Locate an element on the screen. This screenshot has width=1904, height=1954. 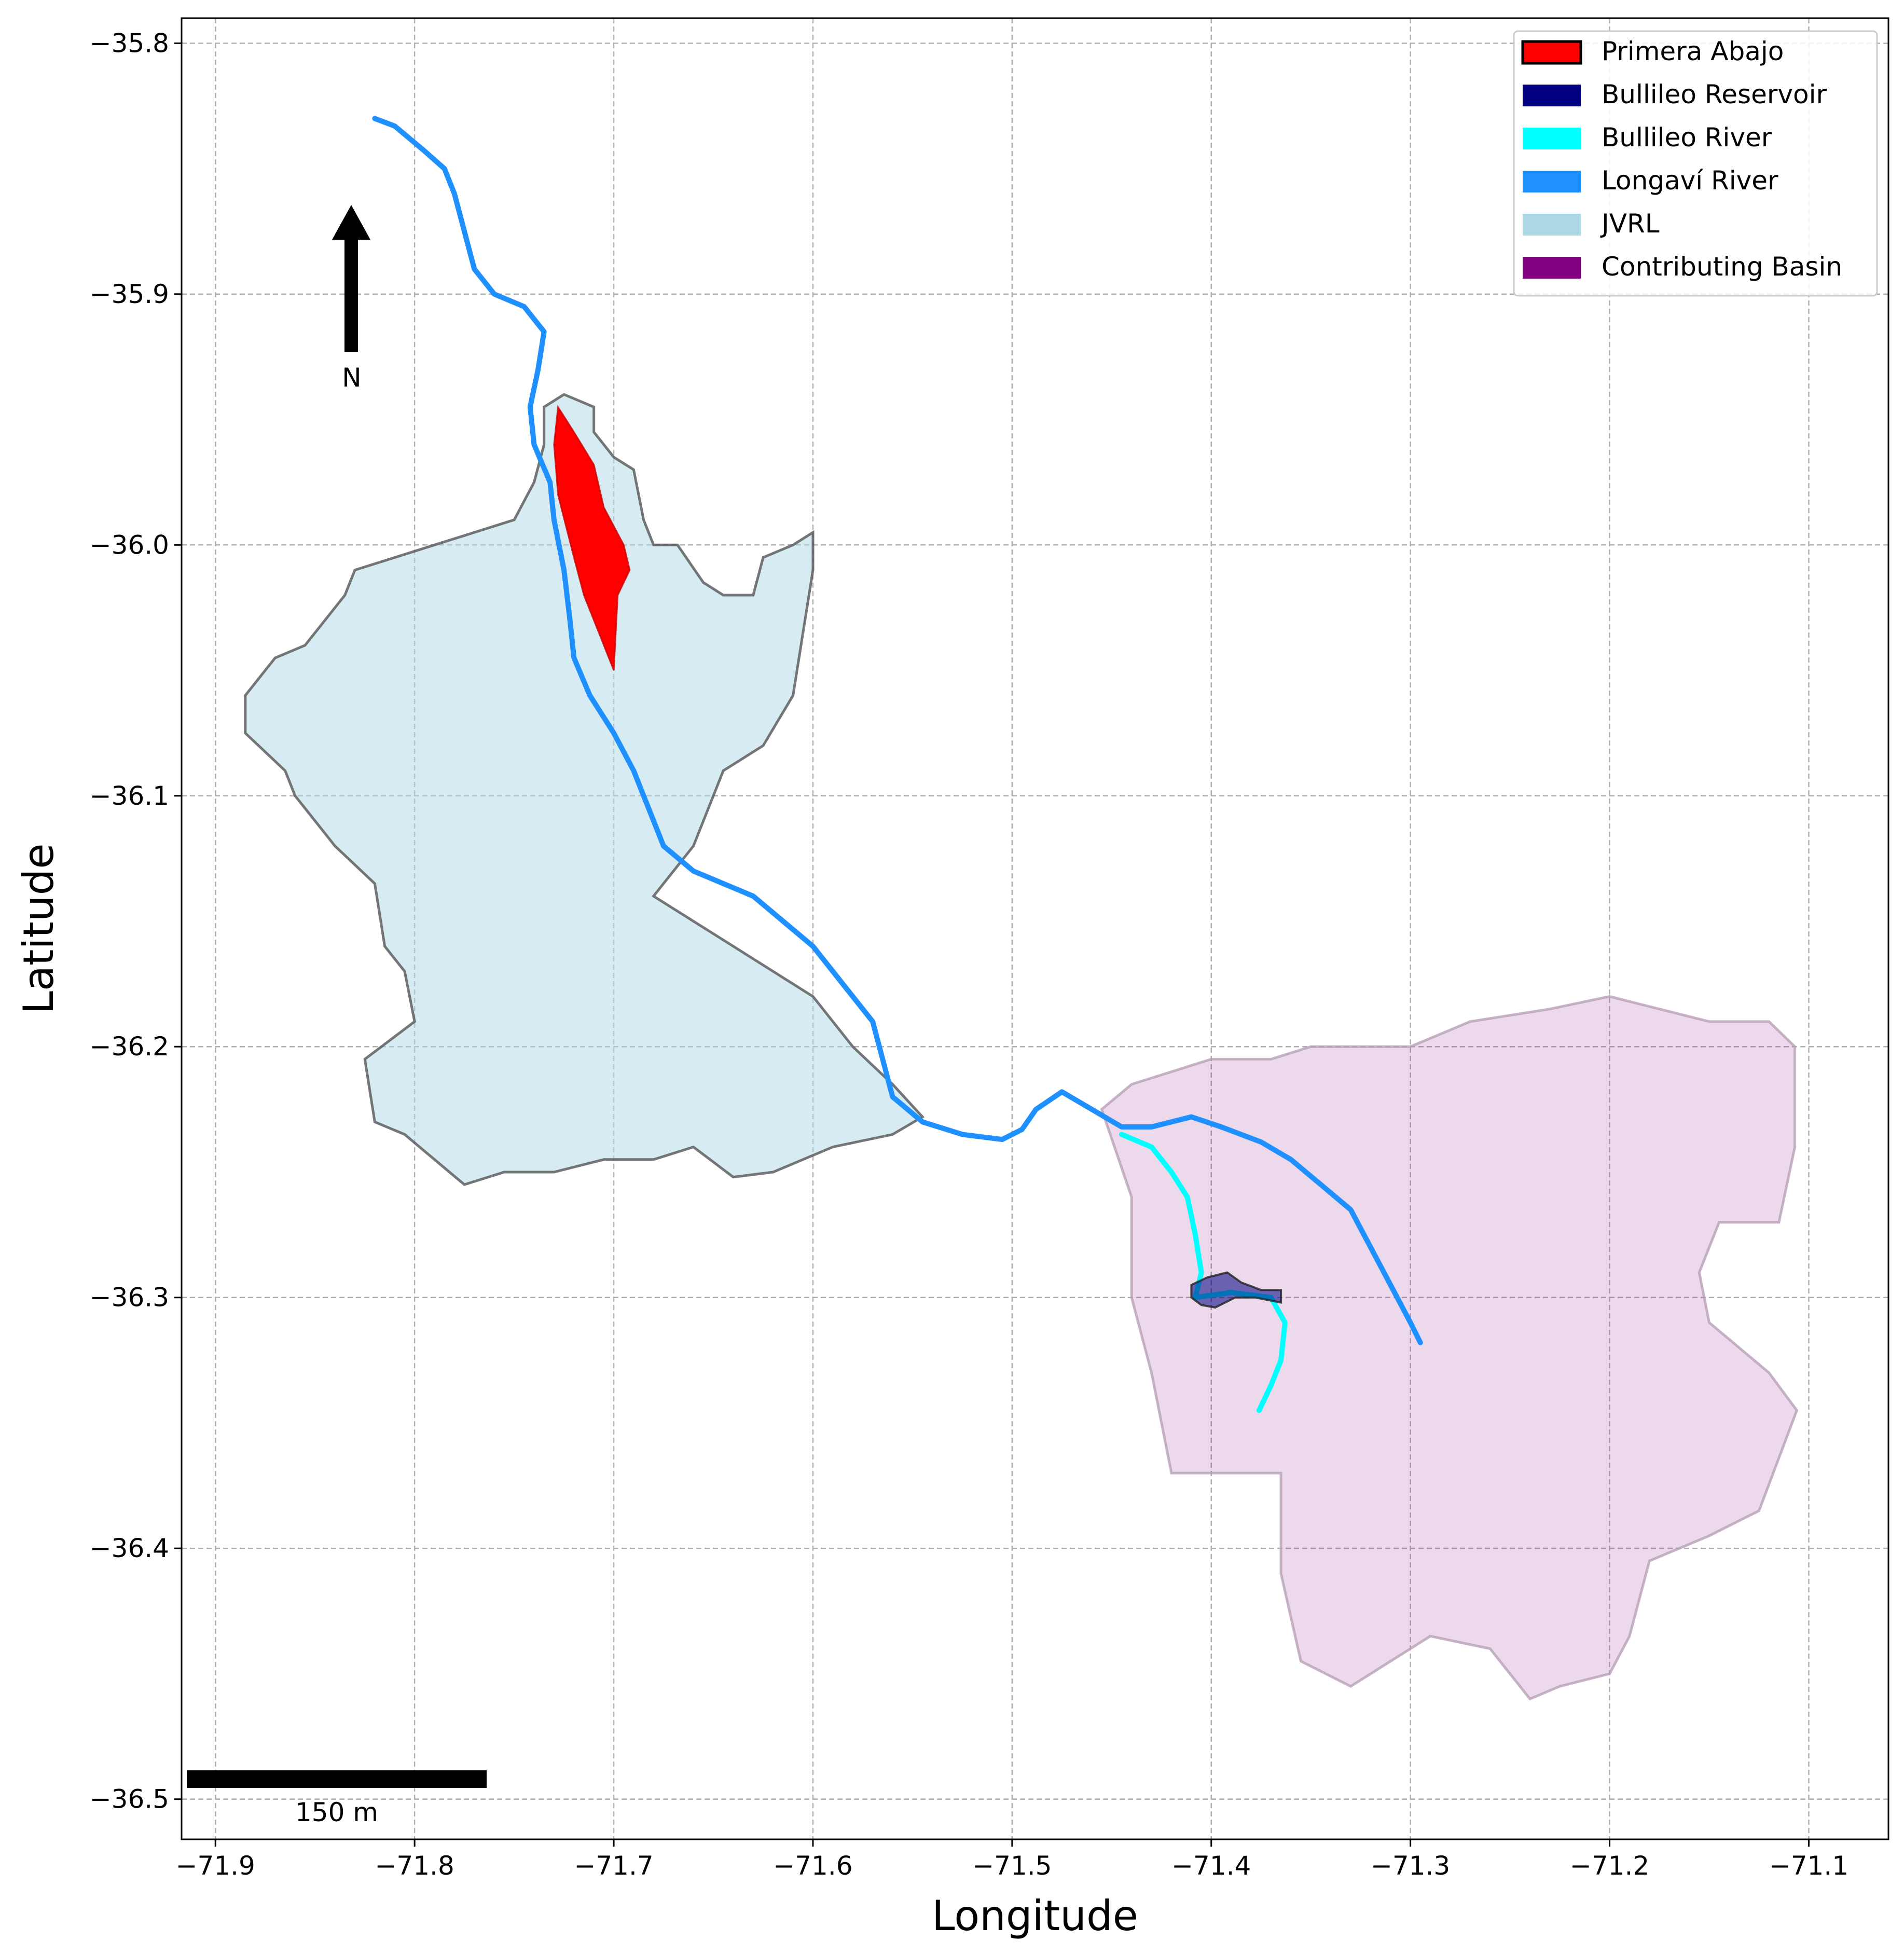
y-axis-ticks: −35.8 −35.9 −36.0 −36.1 −36.2 −36.3 −36.4 −36.5 is located at coordinates (136, 921).